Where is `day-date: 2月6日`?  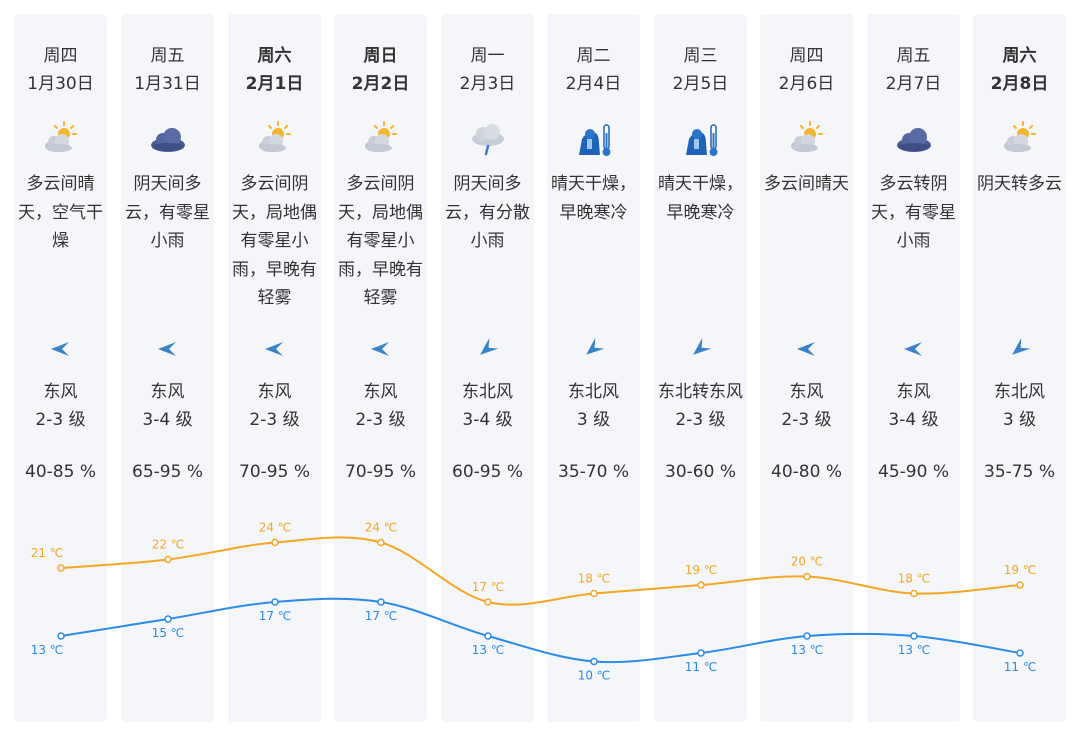
day-date: 2月6日 is located at coordinates (806, 84).